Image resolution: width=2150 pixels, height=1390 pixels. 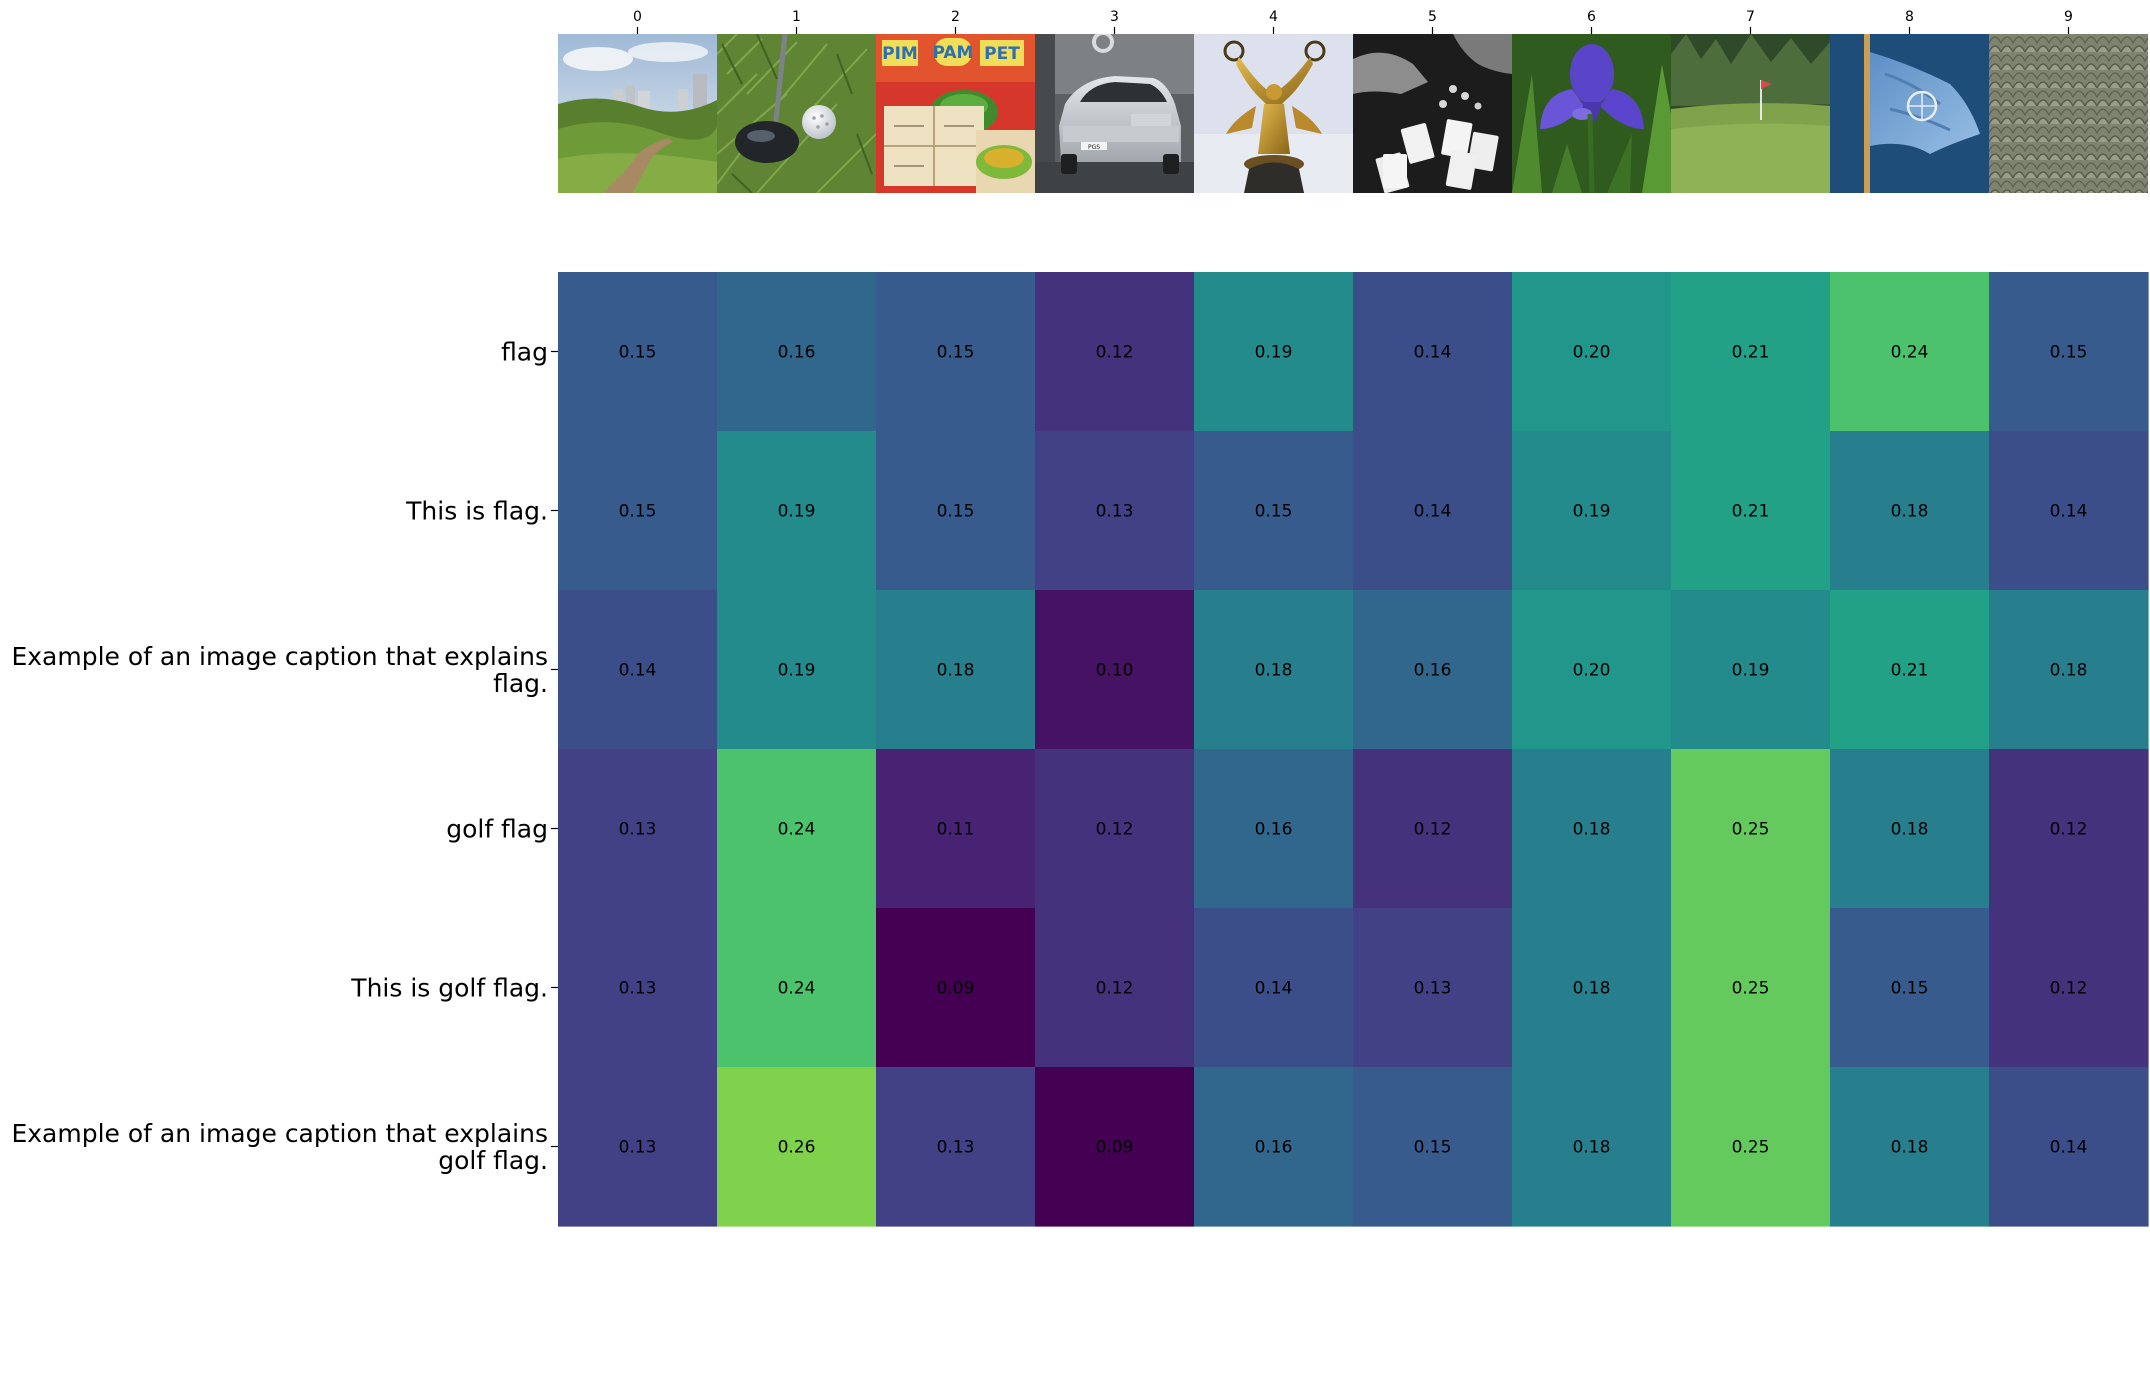 I want to click on heatmap-cell-r1-c3, so click(x=1115, y=511).